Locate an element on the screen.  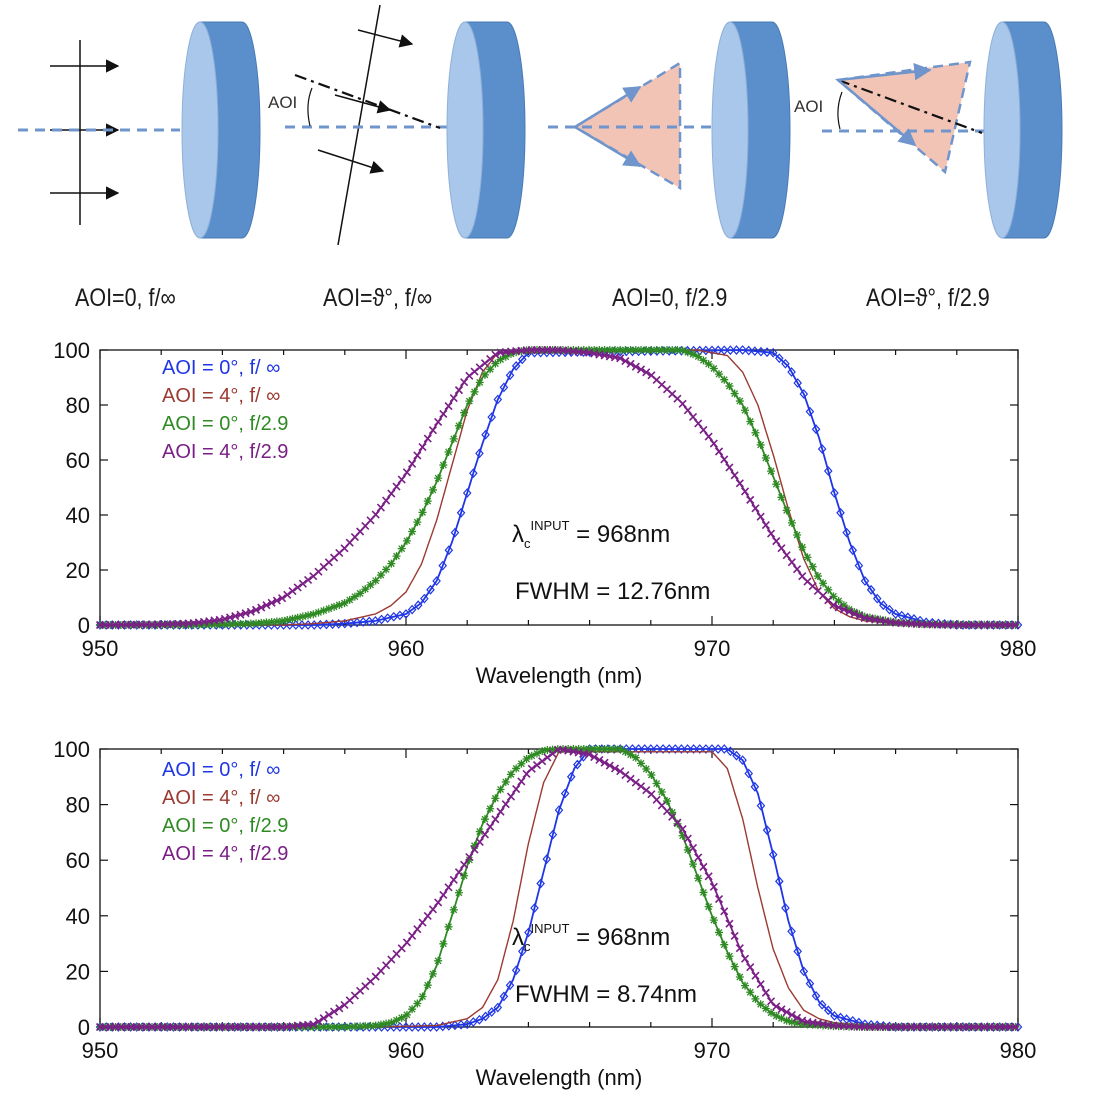
x-axis-label: Wavelength (nm) is located at coordinates (559, 675).